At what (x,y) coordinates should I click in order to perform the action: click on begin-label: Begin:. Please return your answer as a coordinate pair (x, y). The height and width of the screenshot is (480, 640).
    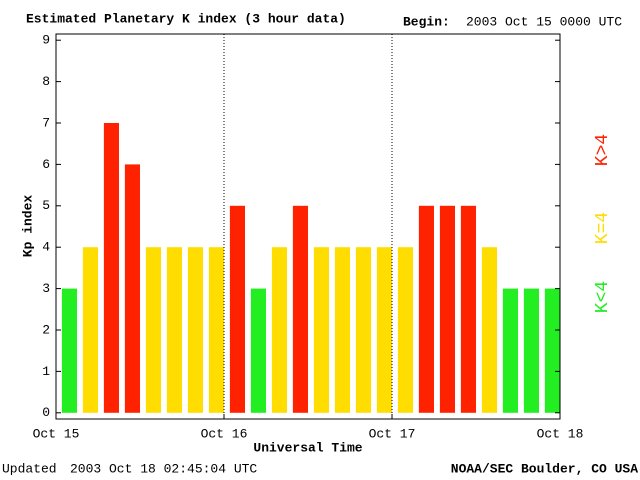
    Looking at the image, I should click on (426, 21).